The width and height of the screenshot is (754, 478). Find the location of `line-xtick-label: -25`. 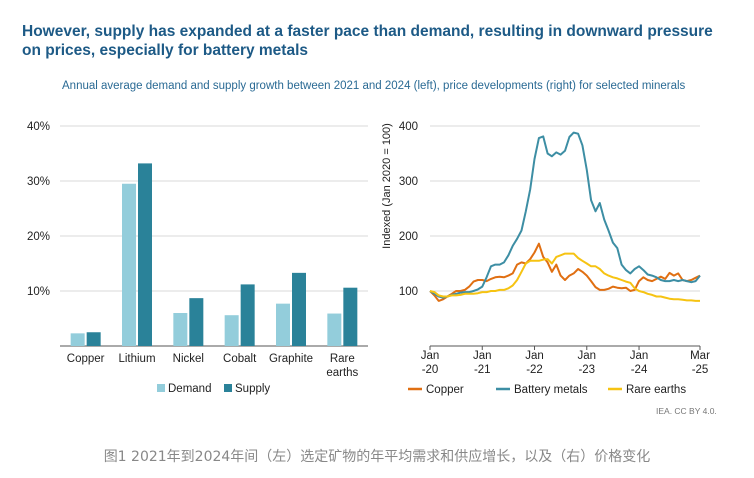

line-xtick-label: -25 is located at coordinates (700, 370).